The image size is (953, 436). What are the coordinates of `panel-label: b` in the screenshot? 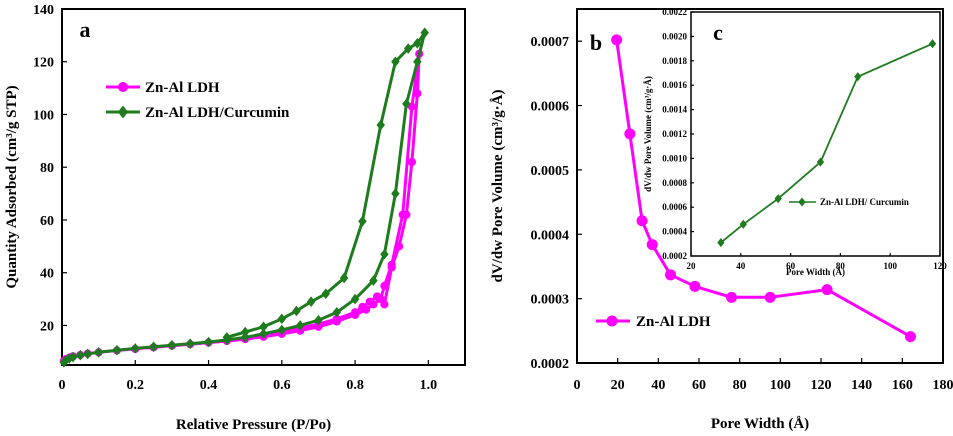 It's located at (596, 42).